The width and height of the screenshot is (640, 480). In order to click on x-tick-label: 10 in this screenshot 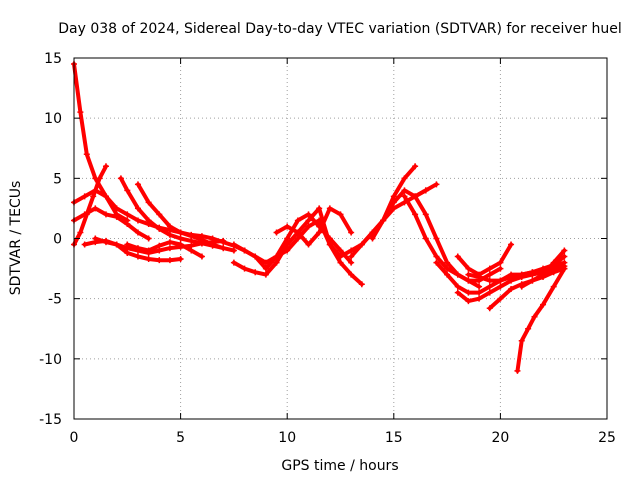, I will do `click(287, 438)`.